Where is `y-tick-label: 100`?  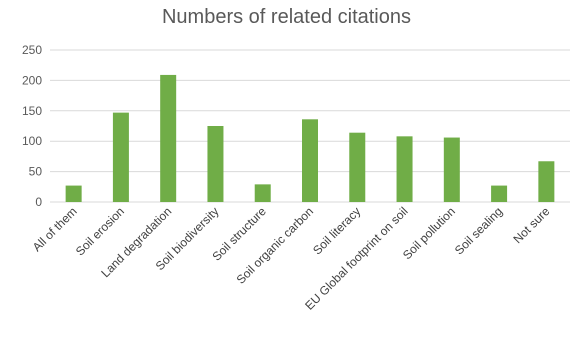
y-tick-label: 100 is located at coordinates (32, 141).